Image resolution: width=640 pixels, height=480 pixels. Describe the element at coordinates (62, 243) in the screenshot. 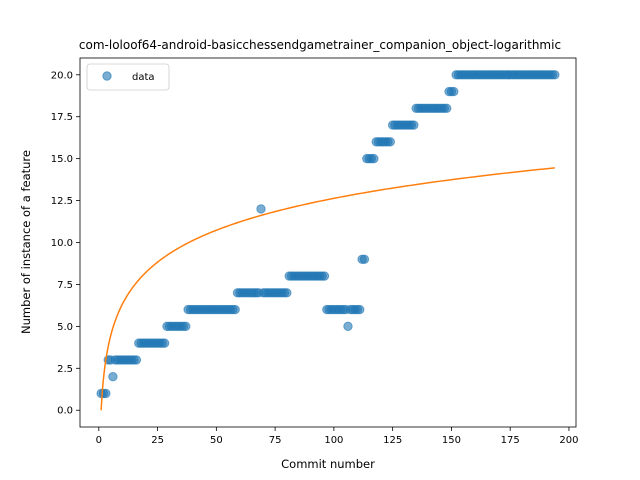

I see `y-tick-label: 10.0` at that location.